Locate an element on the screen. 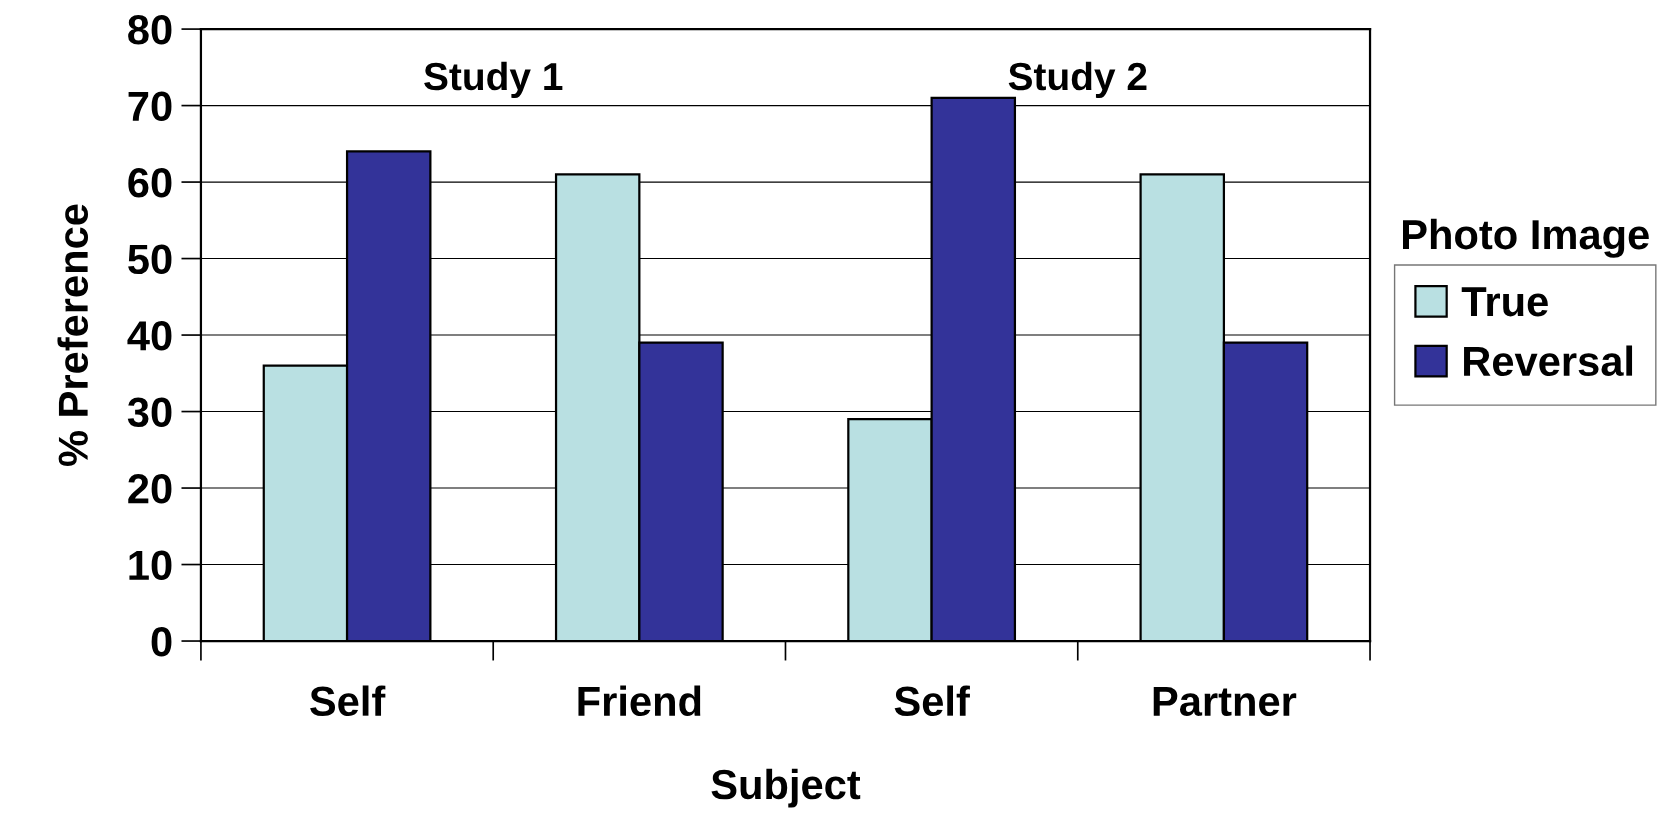  annotation: Study 2 is located at coordinates (1077, 79).